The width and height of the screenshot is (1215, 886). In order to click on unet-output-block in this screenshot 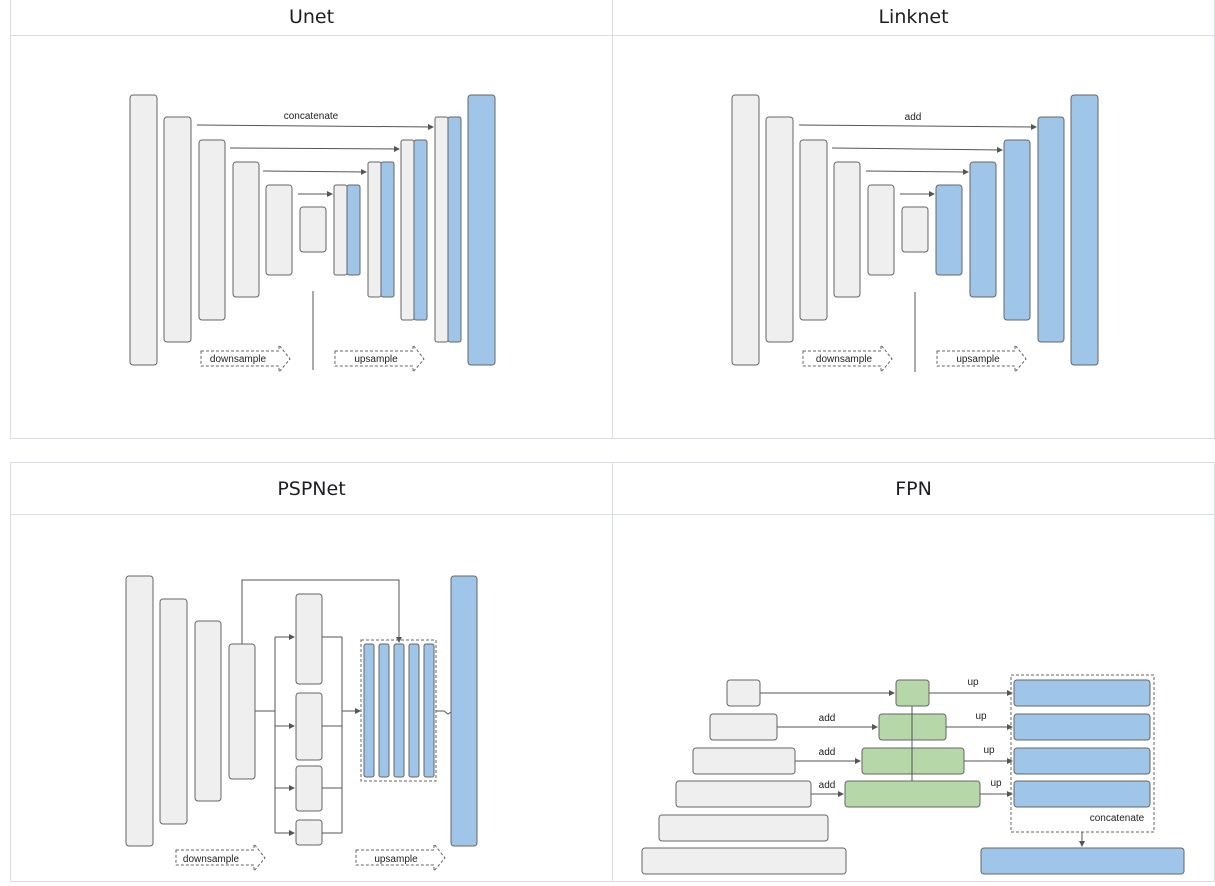, I will do `click(481, 230)`.